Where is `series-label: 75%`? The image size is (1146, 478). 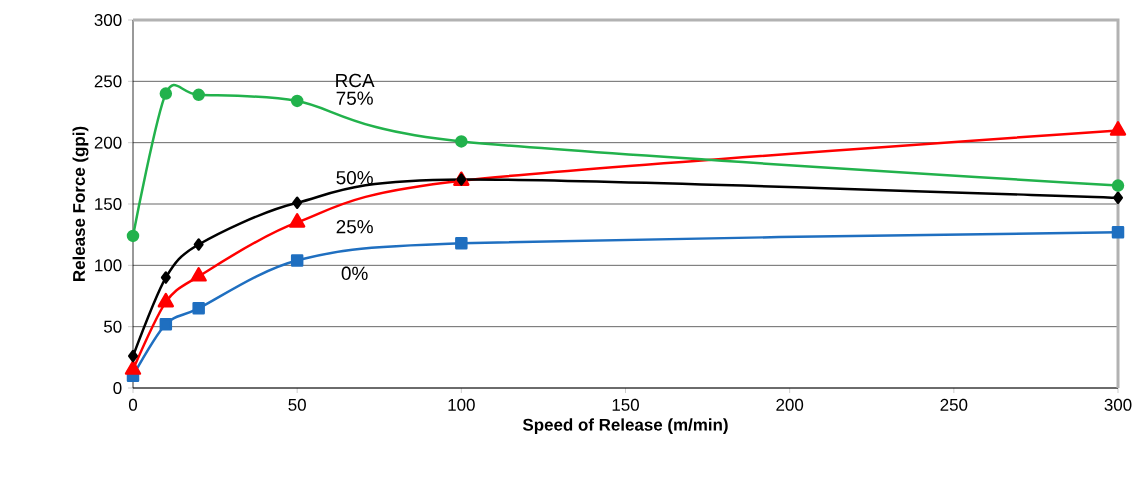 series-label: 75% is located at coordinates (354, 98).